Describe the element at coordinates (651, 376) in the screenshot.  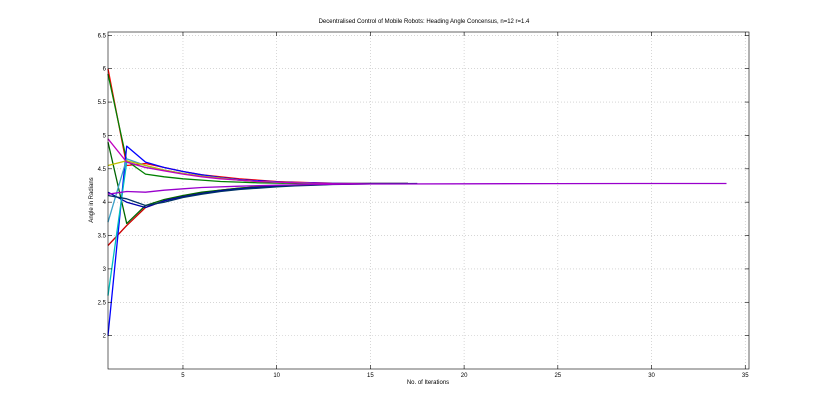
I see `x-tick-label: 30` at that location.